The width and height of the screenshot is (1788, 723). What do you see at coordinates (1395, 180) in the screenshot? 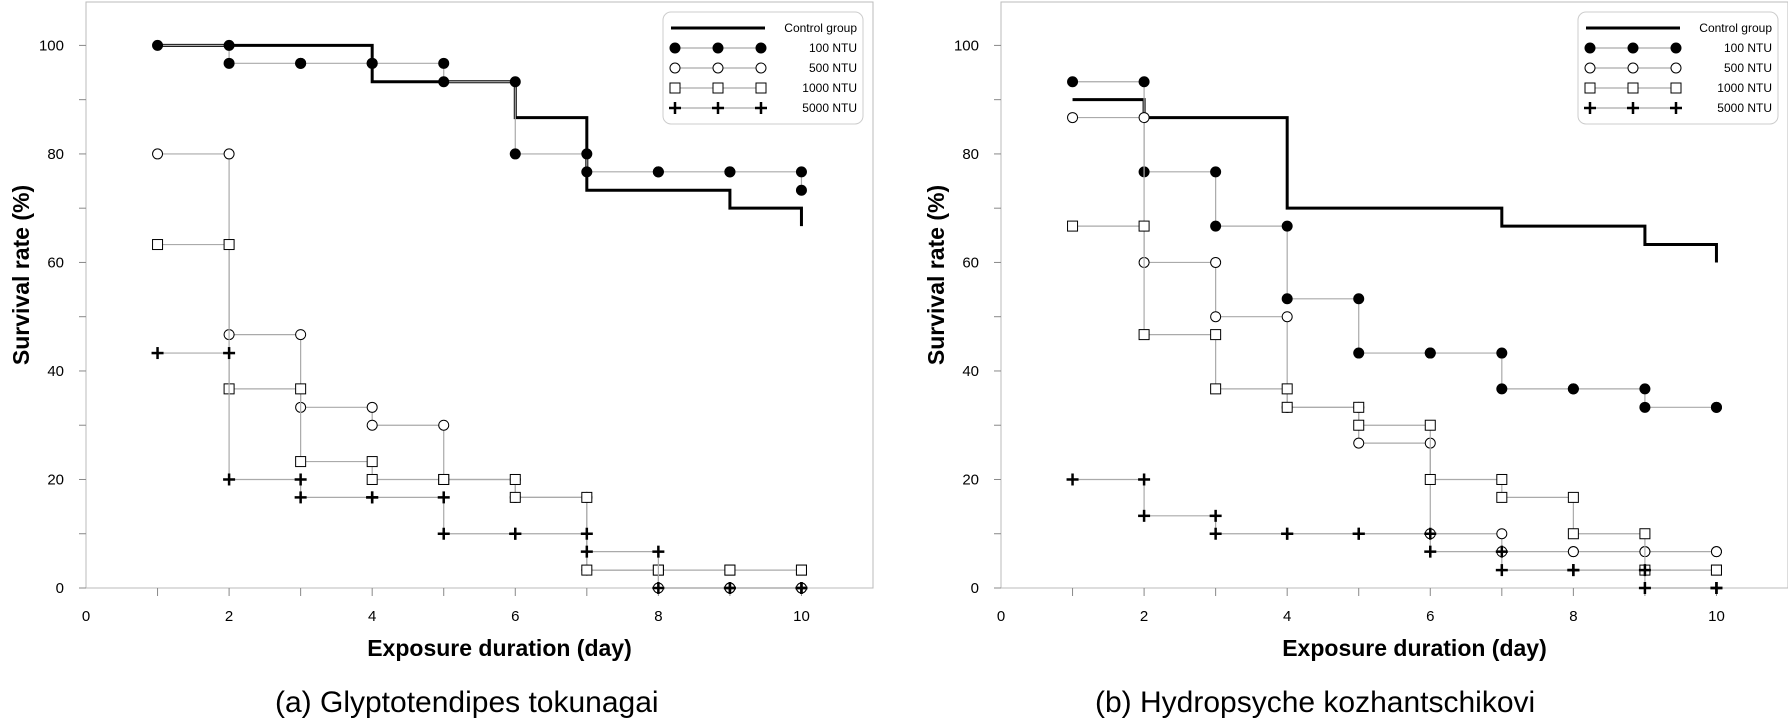
I see `series-control-group` at bounding box center [1395, 180].